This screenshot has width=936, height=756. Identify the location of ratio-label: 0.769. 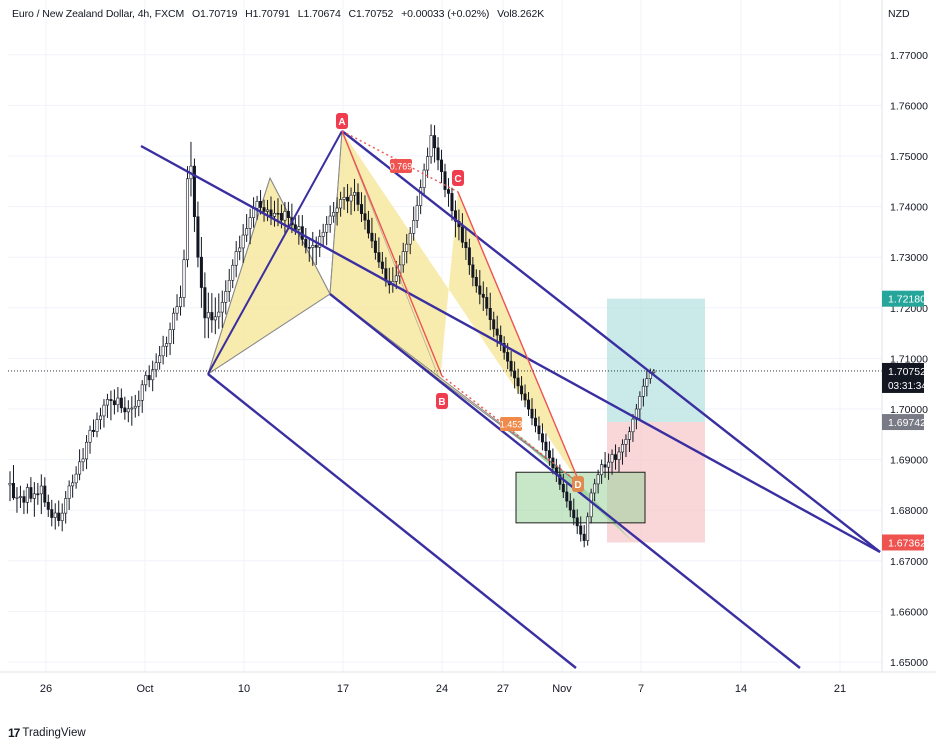
(401, 167).